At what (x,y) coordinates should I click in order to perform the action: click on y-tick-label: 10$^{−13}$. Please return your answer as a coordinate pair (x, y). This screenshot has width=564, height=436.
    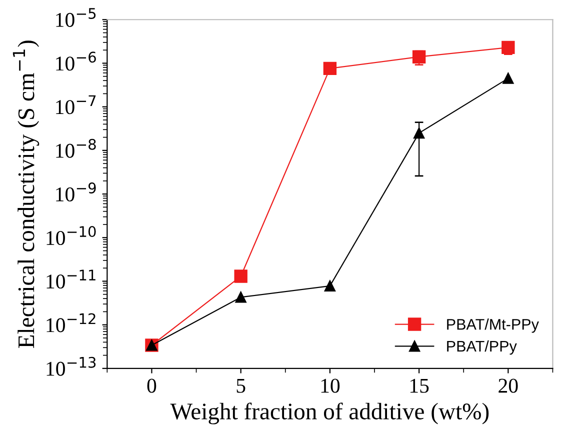
    Looking at the image, I should click on (71, 366).